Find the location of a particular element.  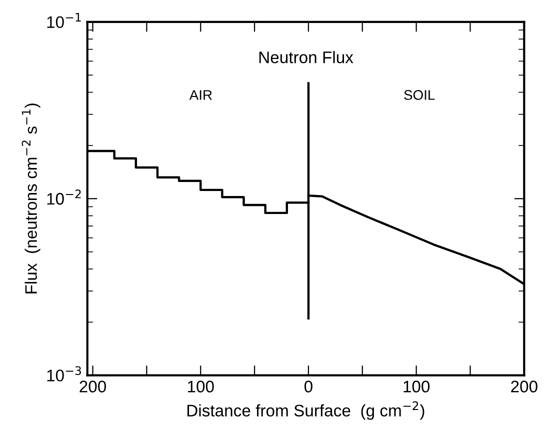

y-tick-label: 10$^{−2}$ is located at coordinates (64, 197).